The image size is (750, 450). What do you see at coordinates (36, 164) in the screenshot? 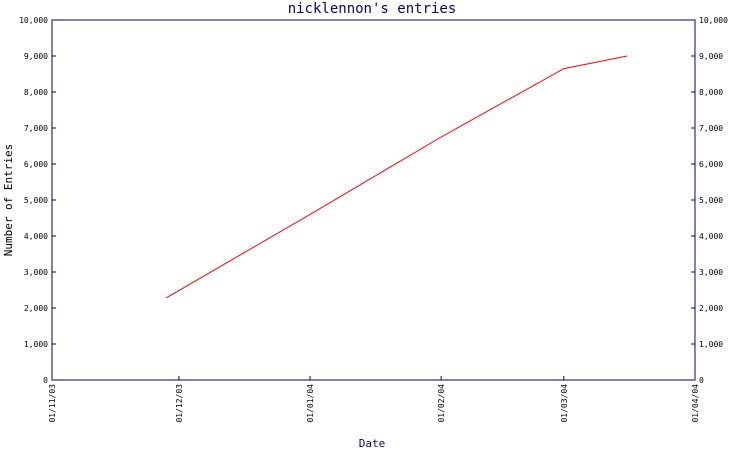
I see `y-tick-label-left: 6,000` at bounding box center [36, 164].